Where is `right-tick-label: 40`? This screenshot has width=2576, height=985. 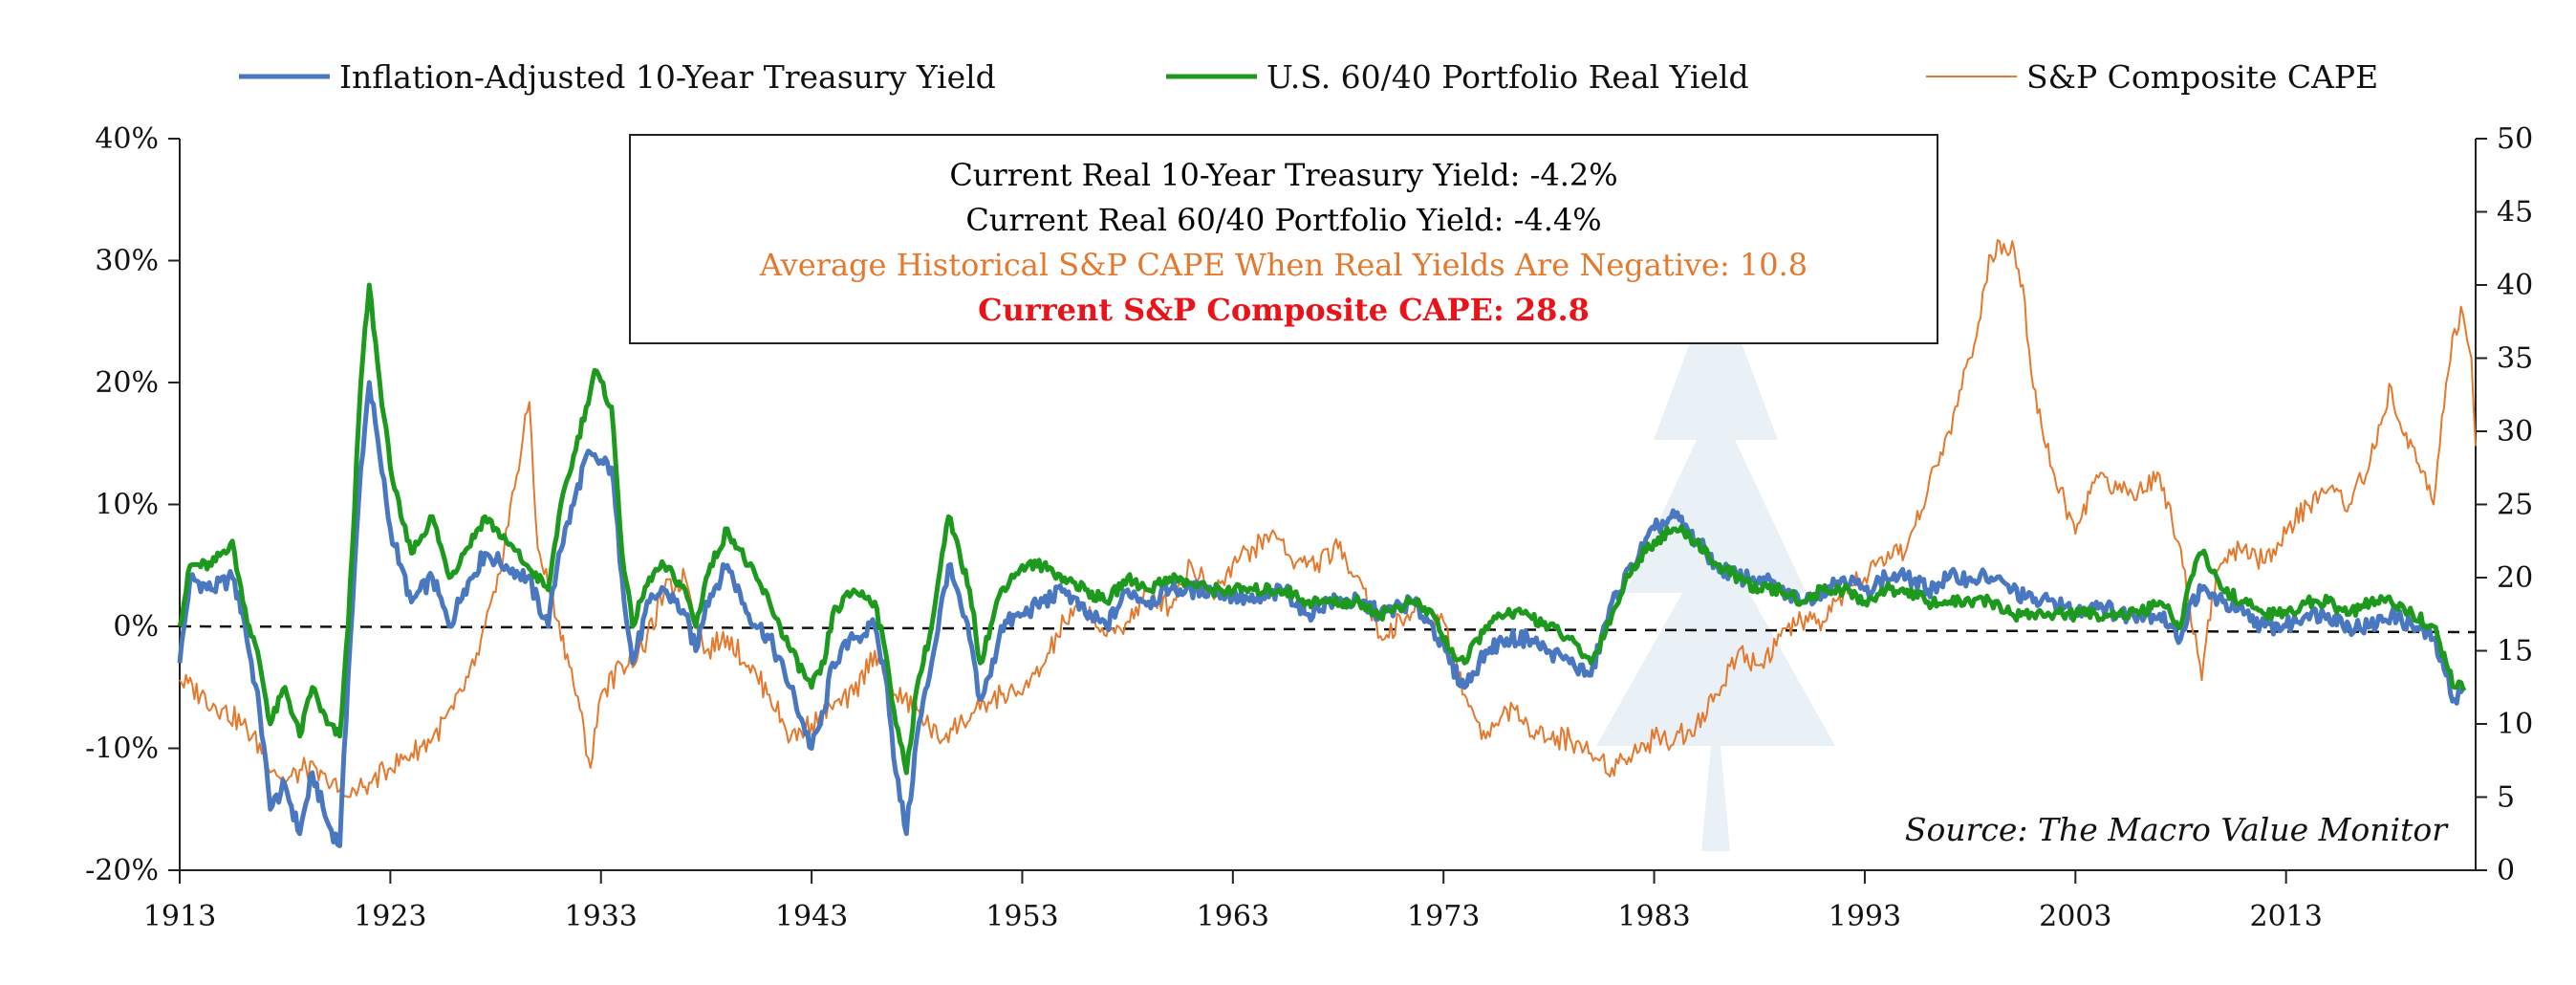
right-tick-label: 40 is located at coordinates (2515, 285).